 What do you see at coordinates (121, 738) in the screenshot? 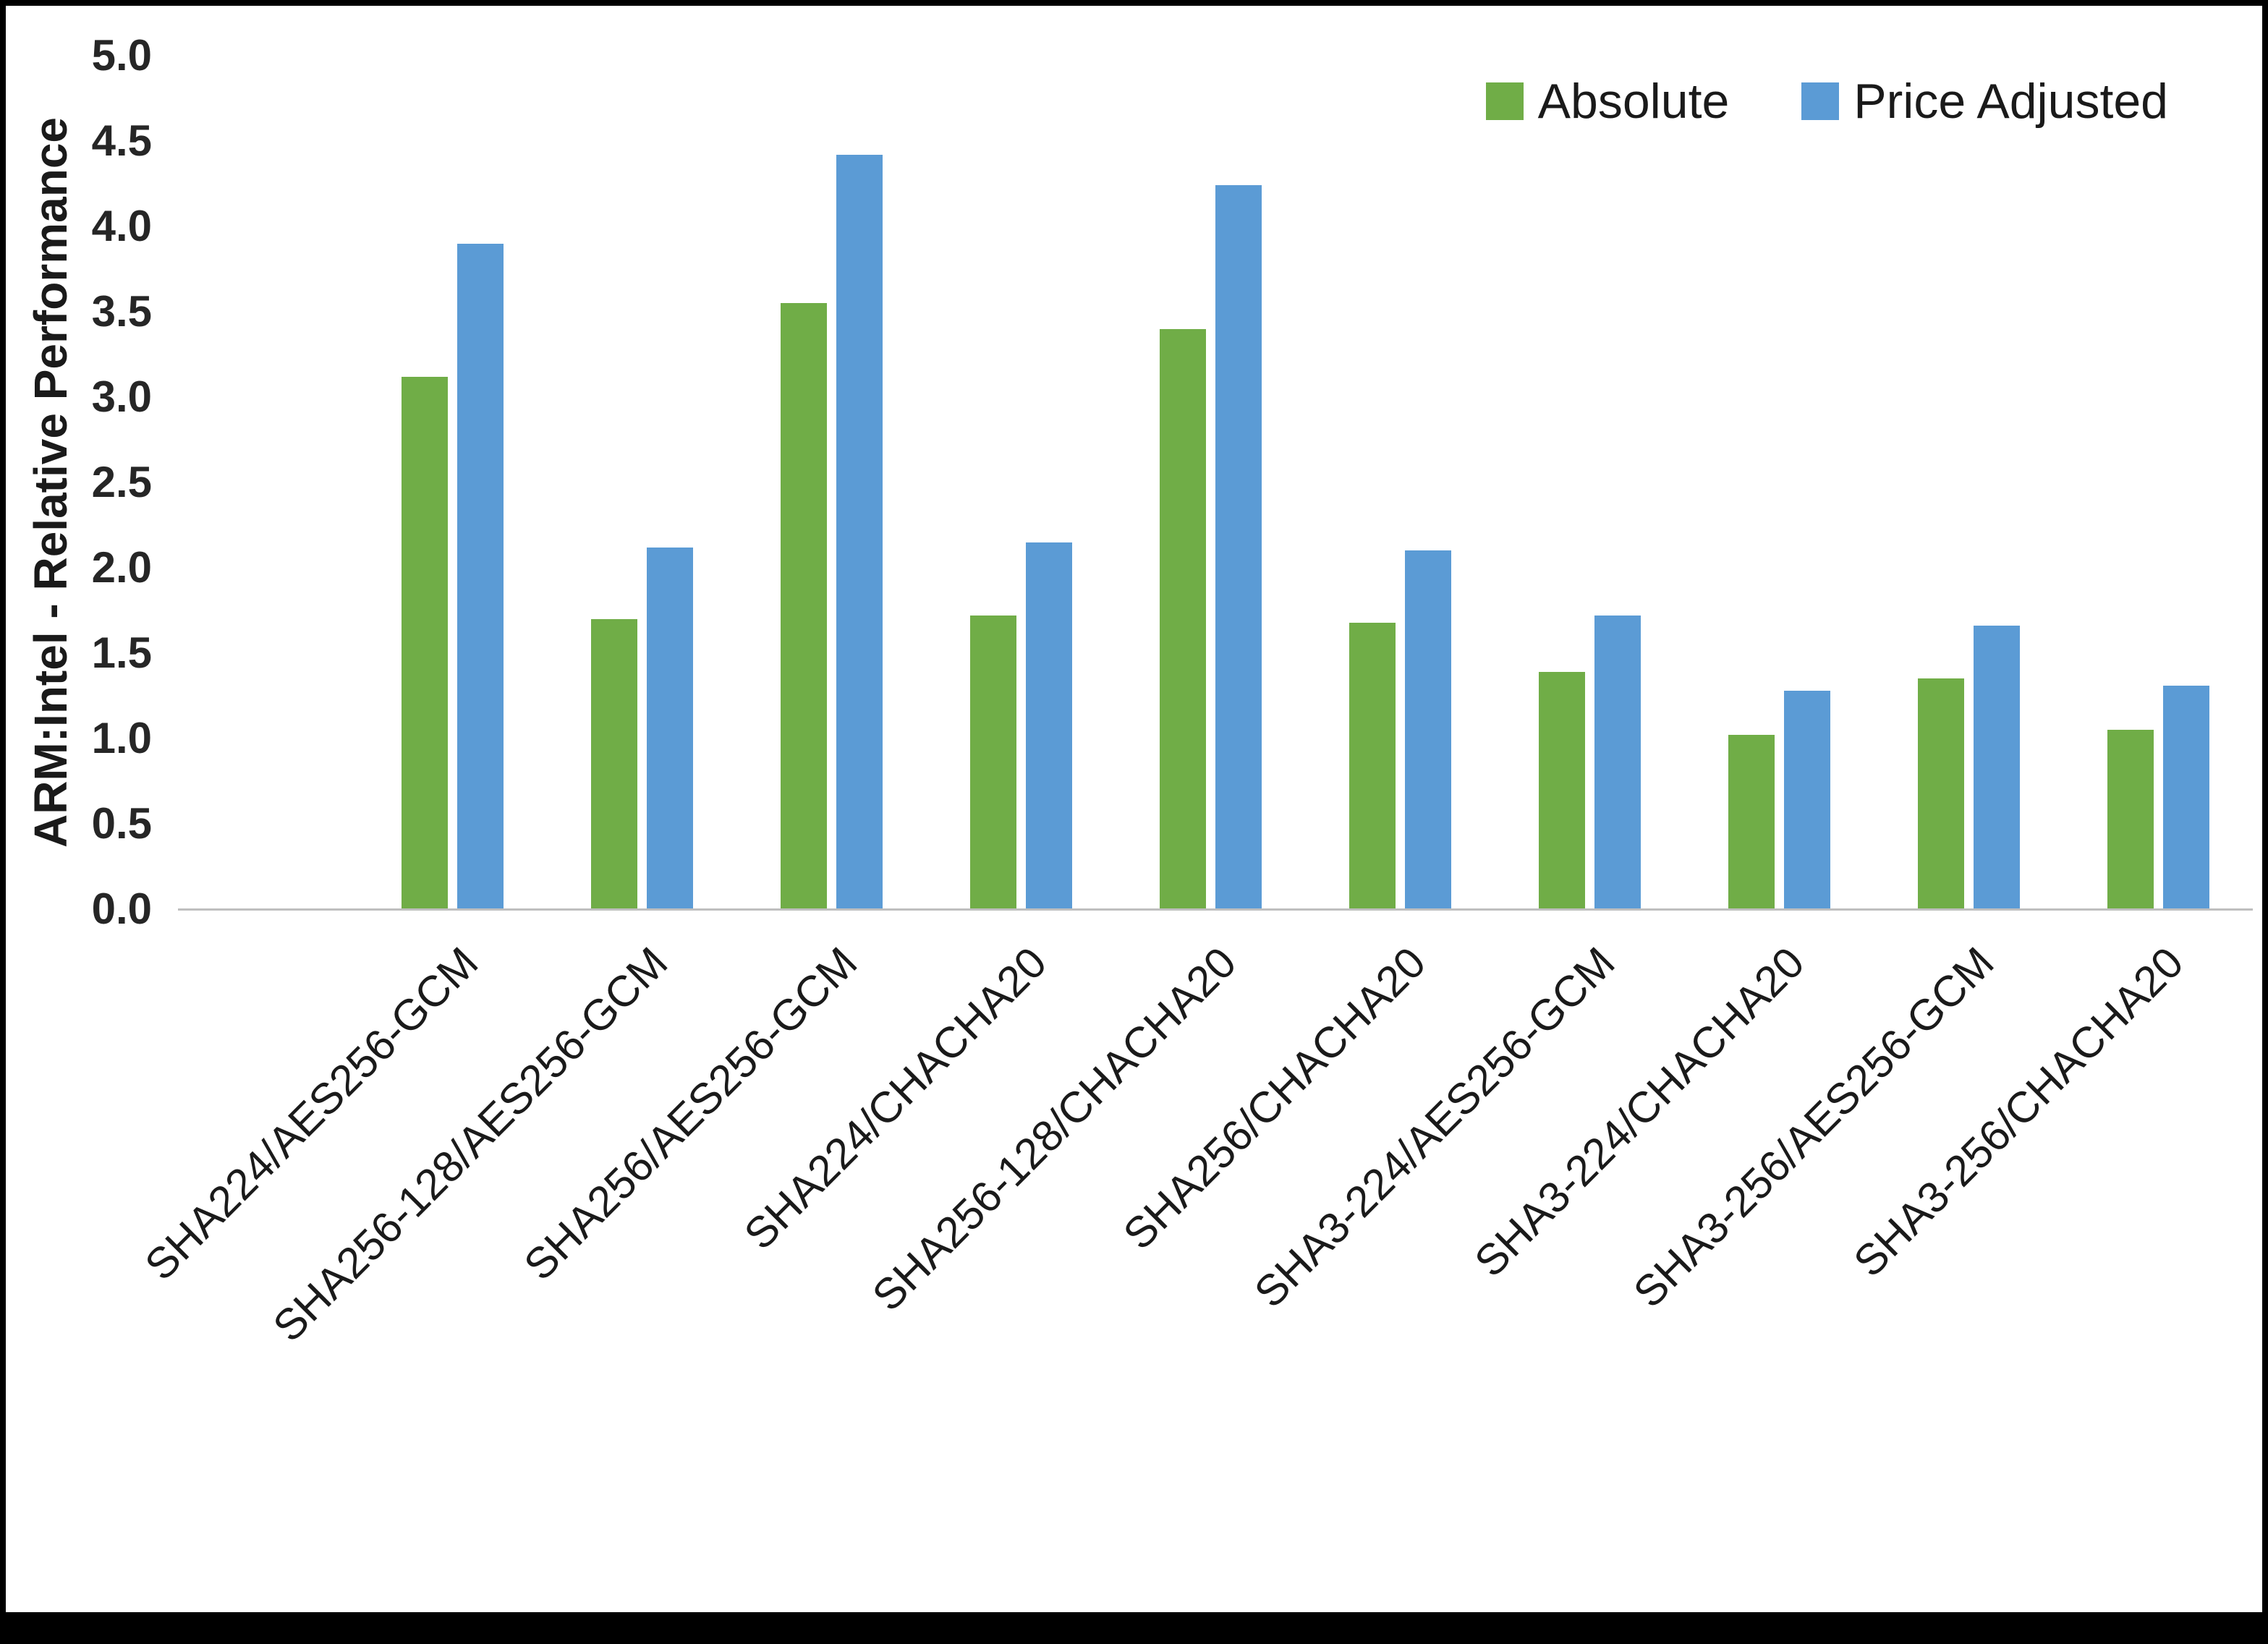
I see `y-tick-label: 1.0` at bounding box center [121, 738].